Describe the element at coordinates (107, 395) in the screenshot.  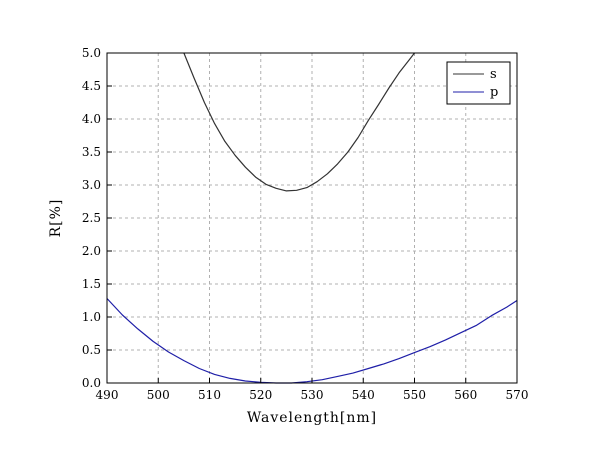
I see `x-tick-label: 490` at that location.